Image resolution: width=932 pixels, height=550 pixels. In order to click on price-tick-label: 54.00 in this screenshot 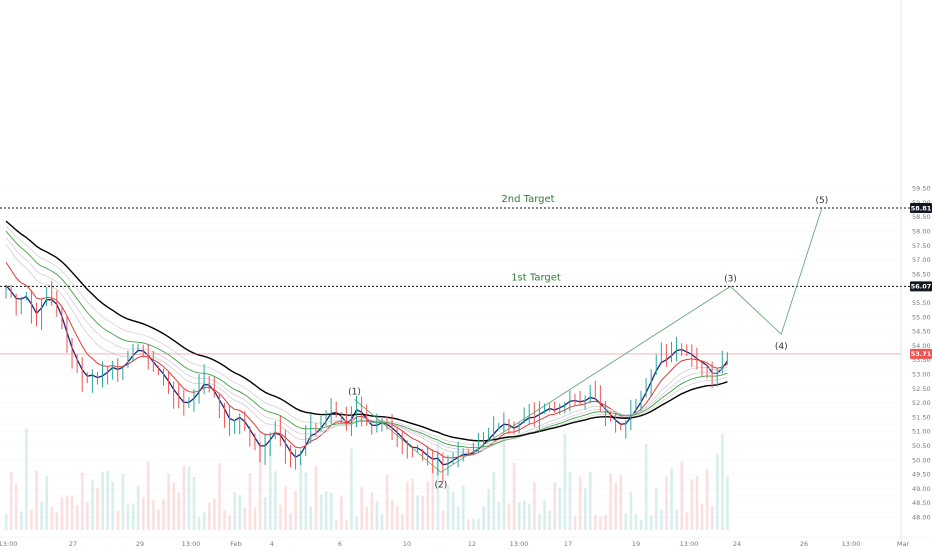, I will do `click(921, 346)`.